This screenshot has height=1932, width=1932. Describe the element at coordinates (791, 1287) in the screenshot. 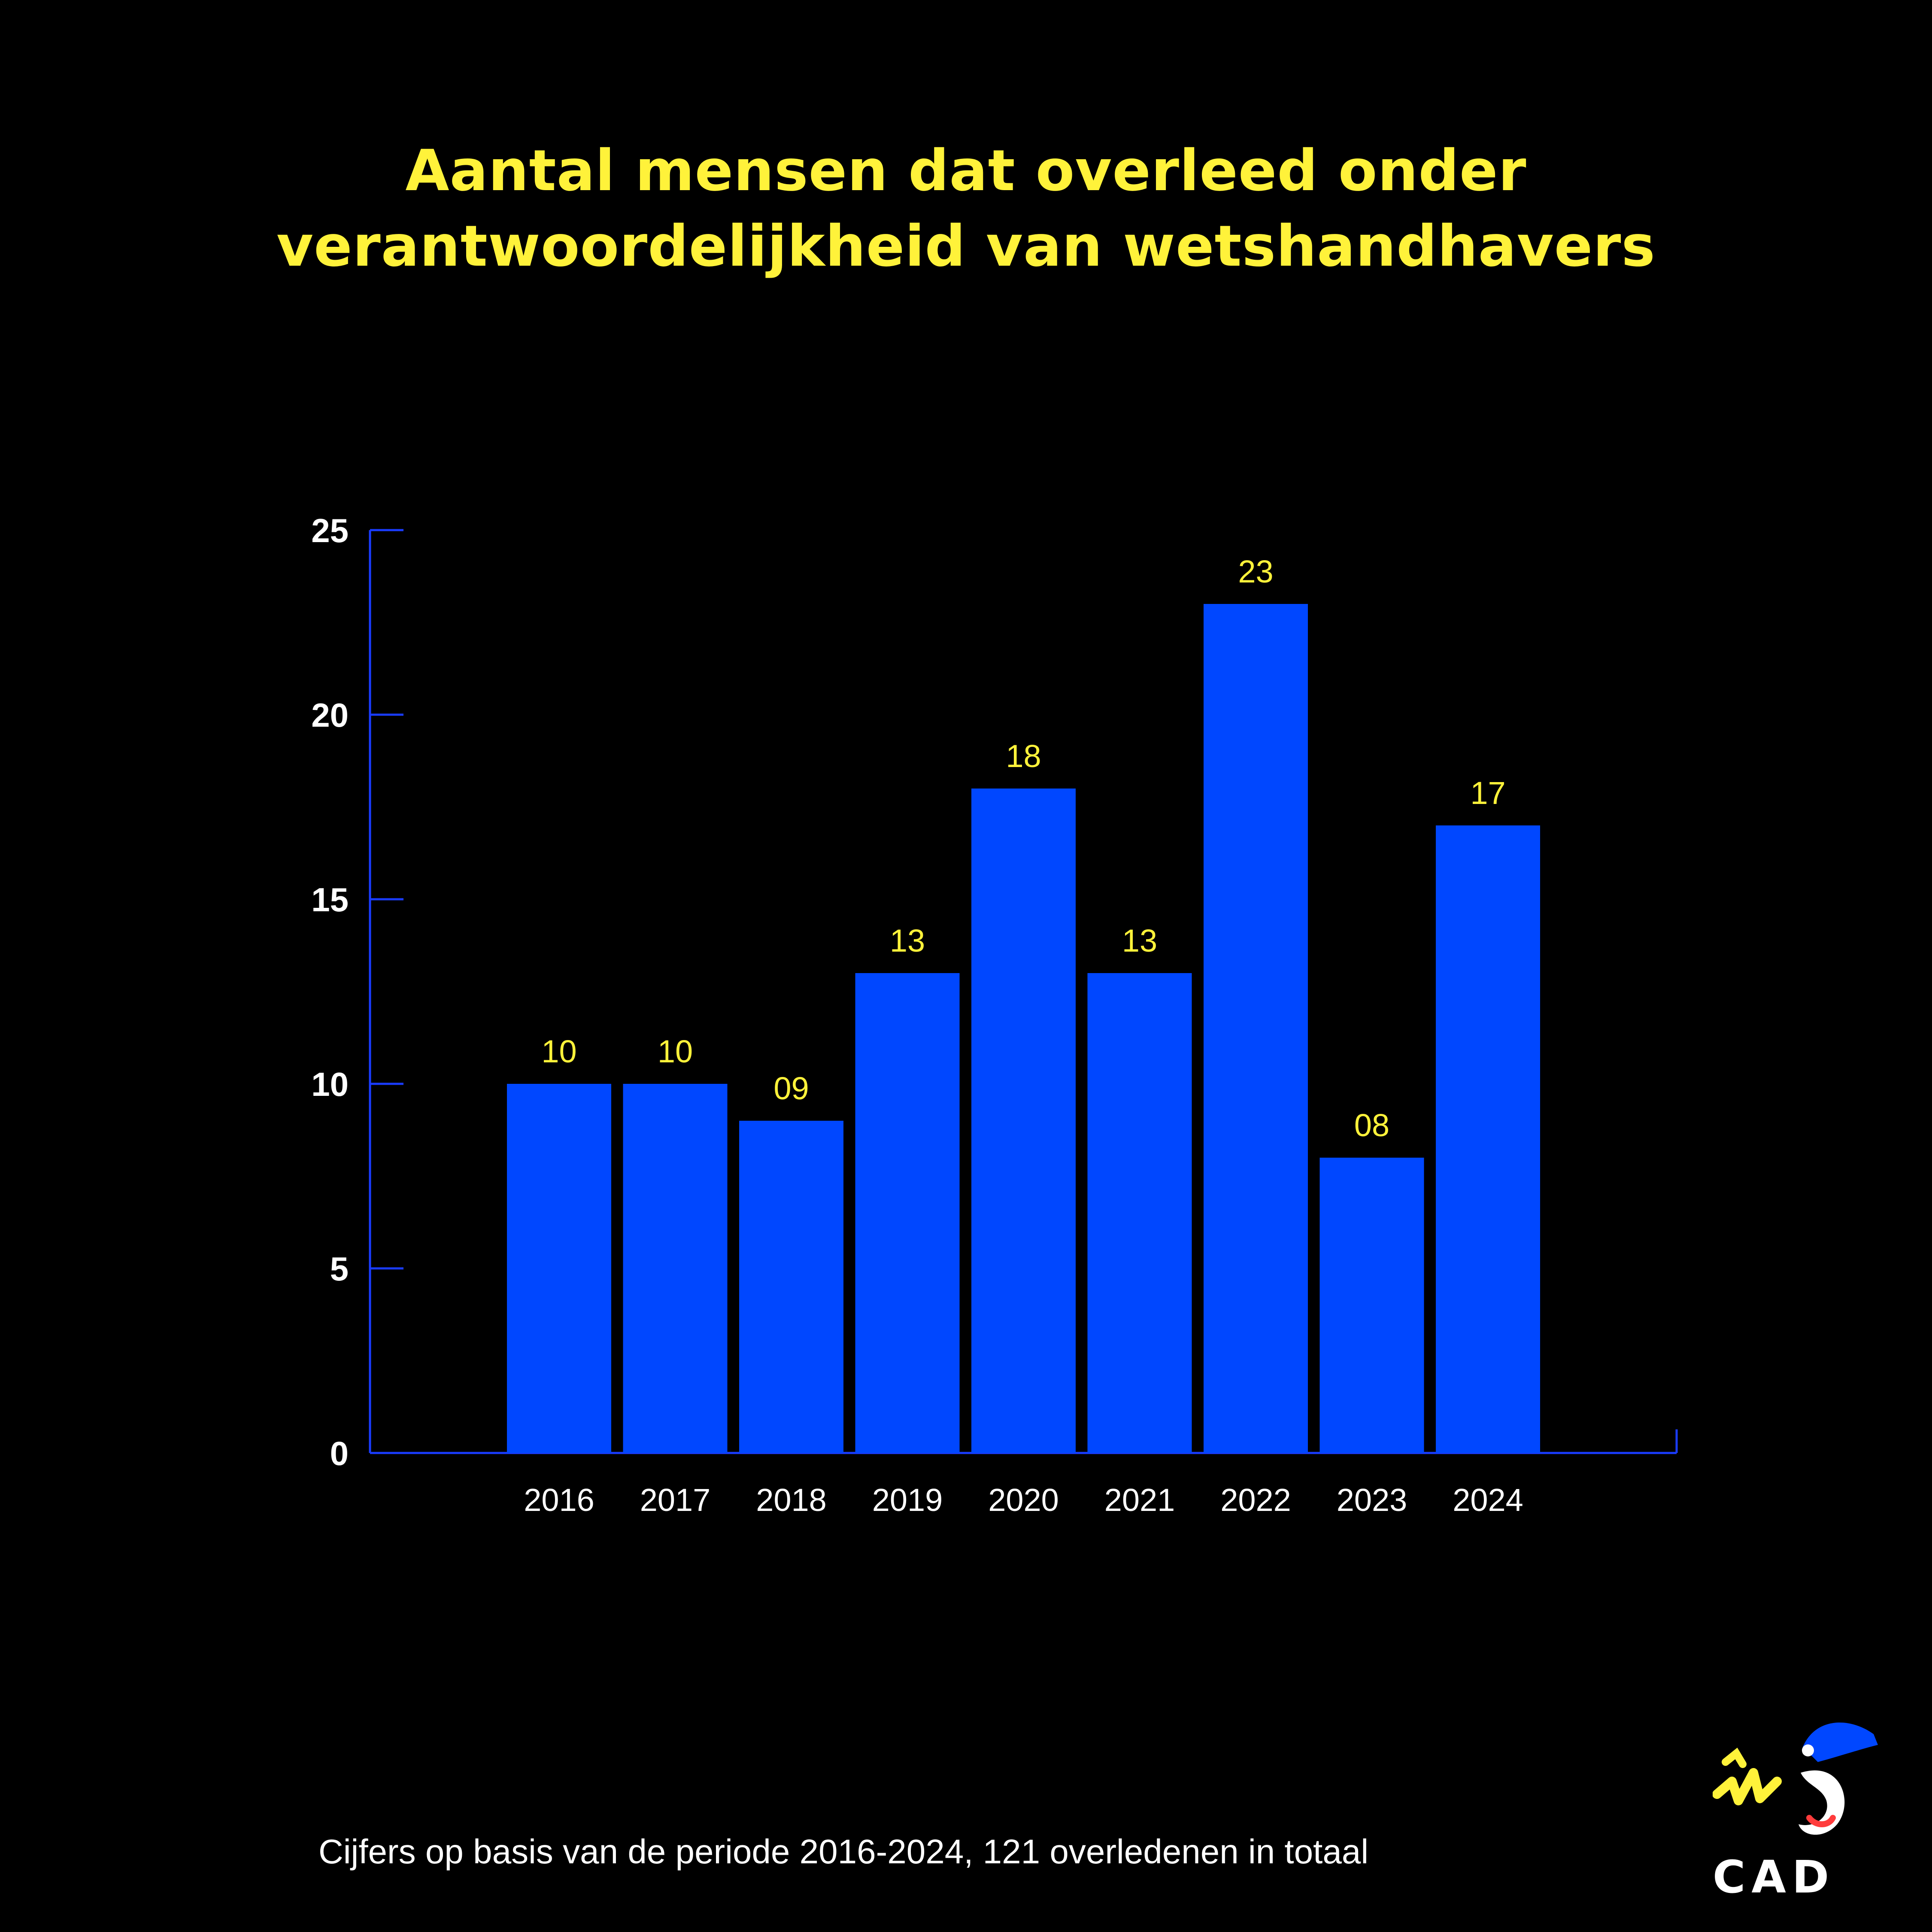

I see `bar-2018` at that location.